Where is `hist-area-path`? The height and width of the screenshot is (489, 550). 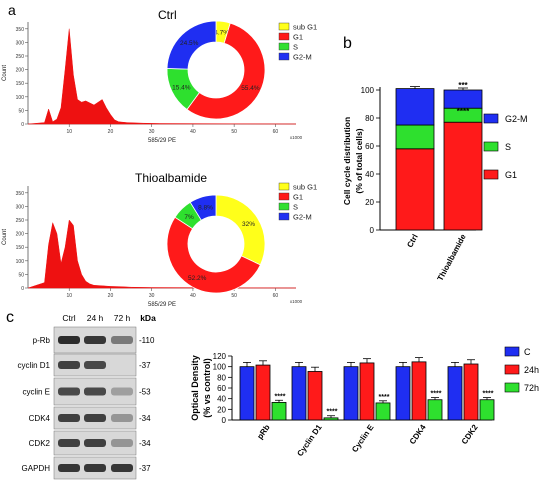
hist-area-path is located at coordinates (162, 76).